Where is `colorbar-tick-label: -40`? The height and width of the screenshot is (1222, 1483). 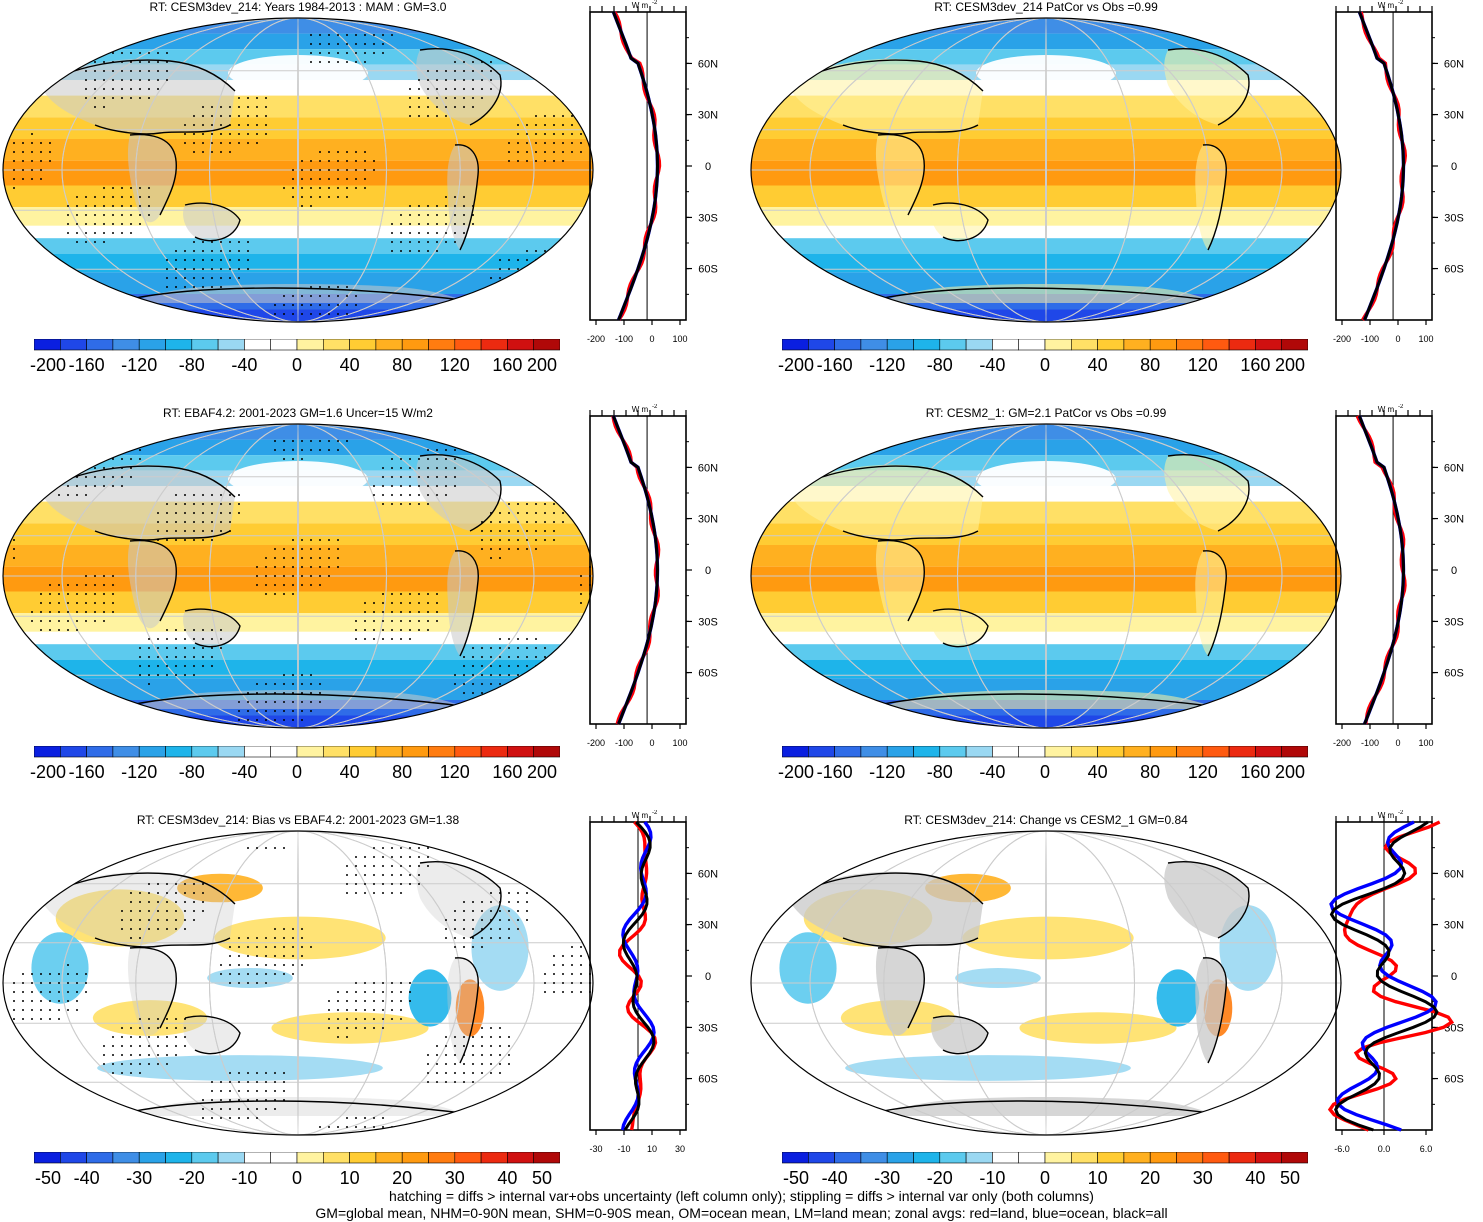 colorbar-tick-label: -40 is located at coordinates (244, 365).